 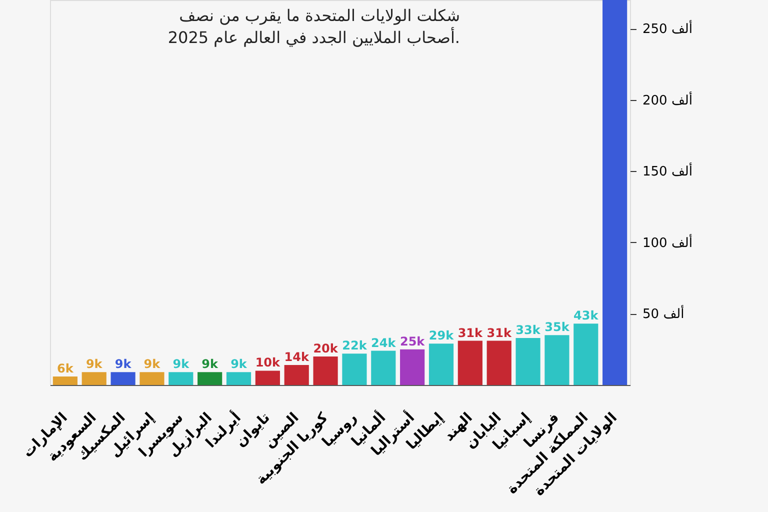 I want to click on data-label: 35k, so click(x=557, y=327).